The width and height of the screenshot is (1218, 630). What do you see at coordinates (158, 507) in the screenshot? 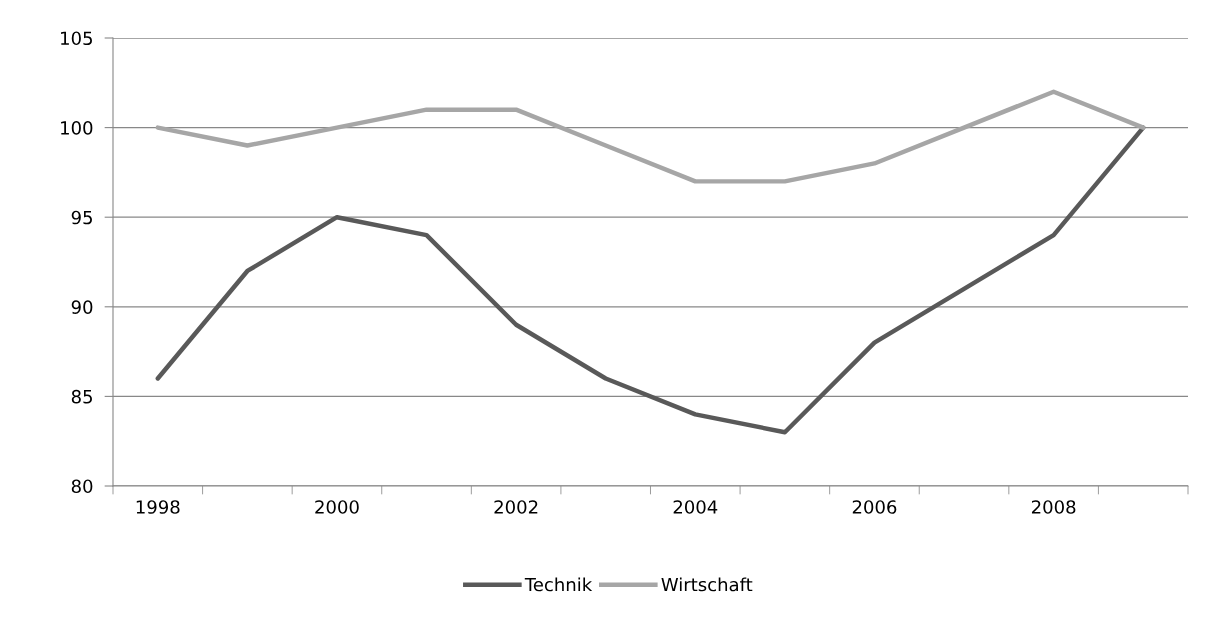
I see `x-tick-label: 1998` at bounding box center [158, 507].